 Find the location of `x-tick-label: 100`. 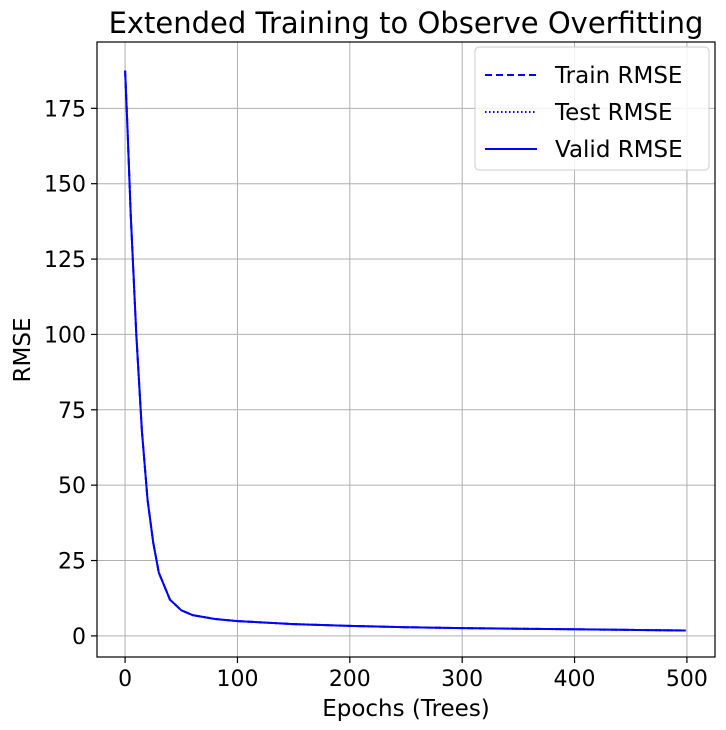

x-tick-label: 100 is located at coordinates (237, 679).